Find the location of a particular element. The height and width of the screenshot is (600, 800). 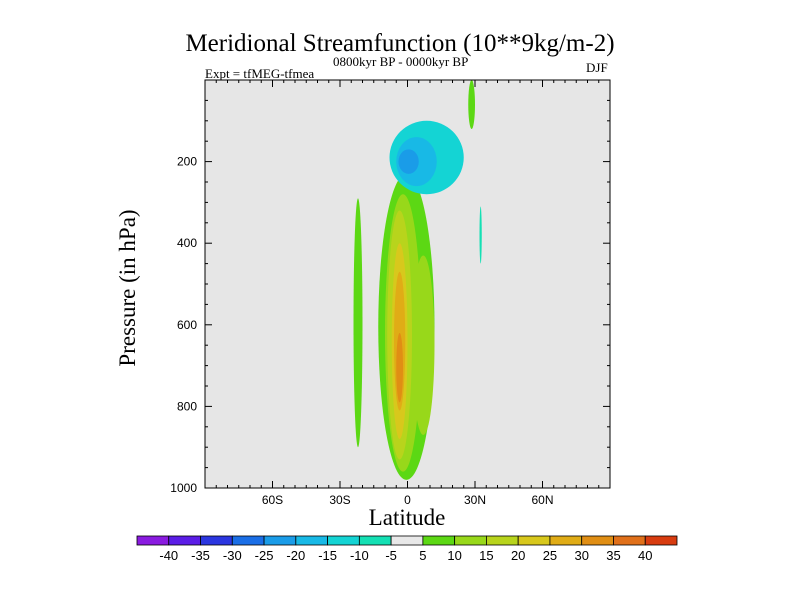

colorbar-label: 15 is located at coordinates (486, 555).